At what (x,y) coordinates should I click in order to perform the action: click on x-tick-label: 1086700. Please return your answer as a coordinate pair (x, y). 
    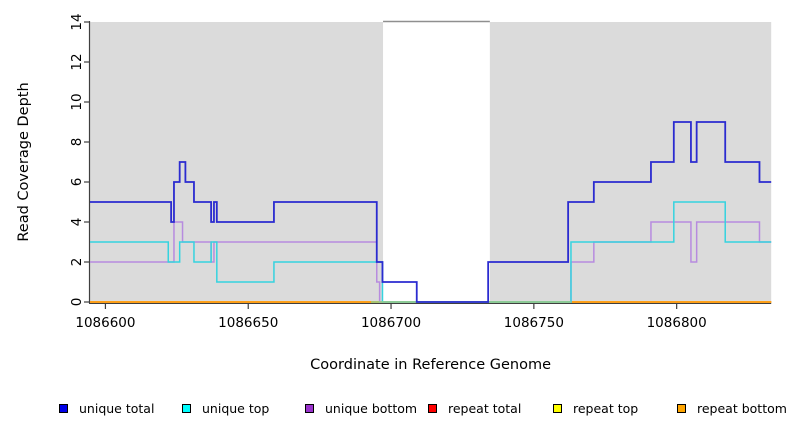
    Looking at the image, I should click on (391, 323).